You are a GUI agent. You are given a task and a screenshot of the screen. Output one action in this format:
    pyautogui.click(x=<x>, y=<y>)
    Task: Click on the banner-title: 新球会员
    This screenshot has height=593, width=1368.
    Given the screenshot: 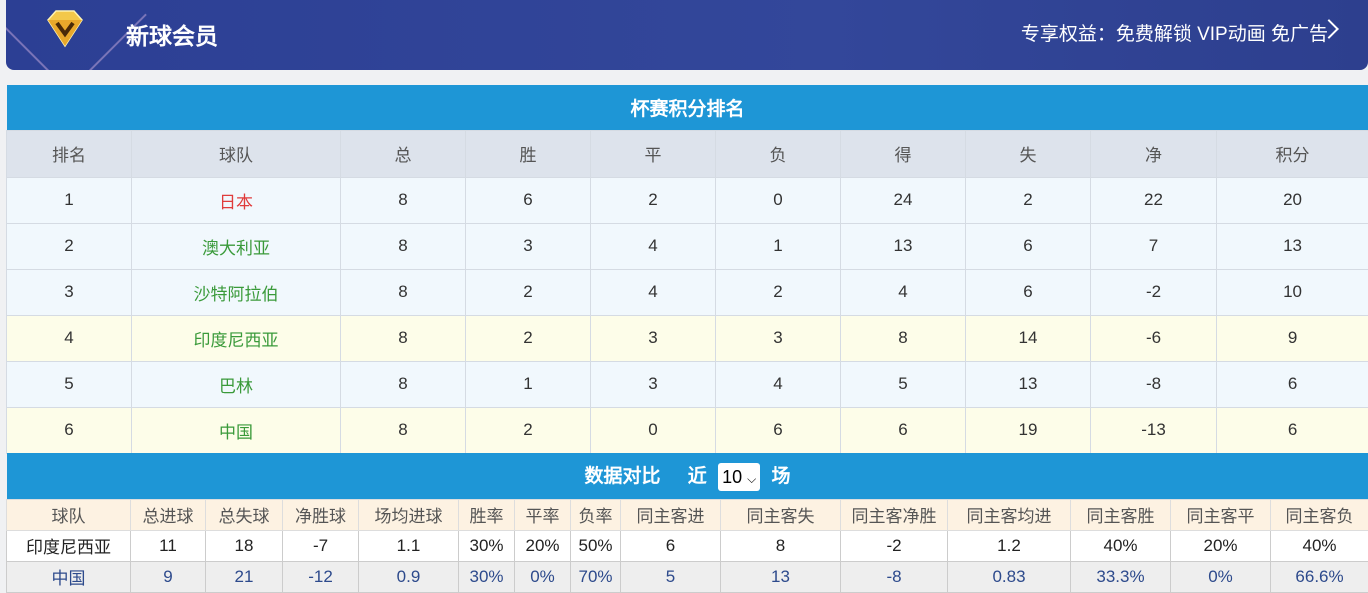 What is the action you would take?
    pyautogui.click(x=172, y=34)
    